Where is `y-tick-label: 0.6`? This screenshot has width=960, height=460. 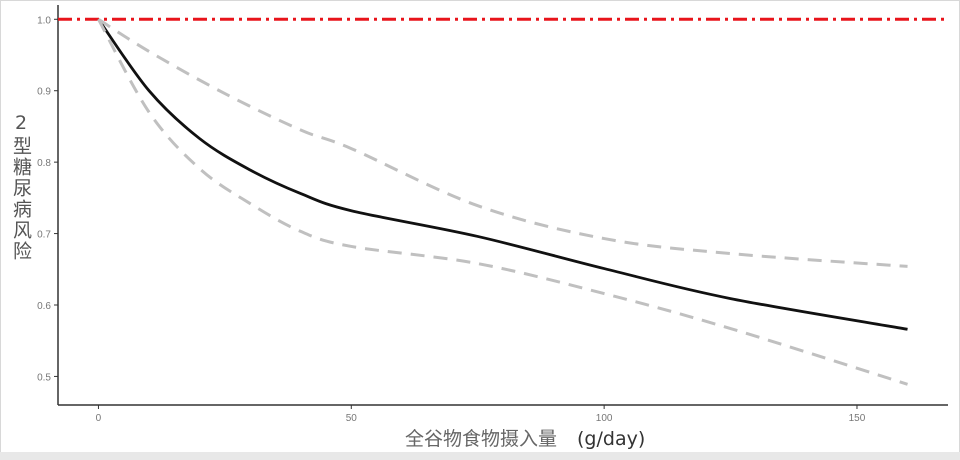
y-tick-label: 0.6 is located at coordinates (44, 306).